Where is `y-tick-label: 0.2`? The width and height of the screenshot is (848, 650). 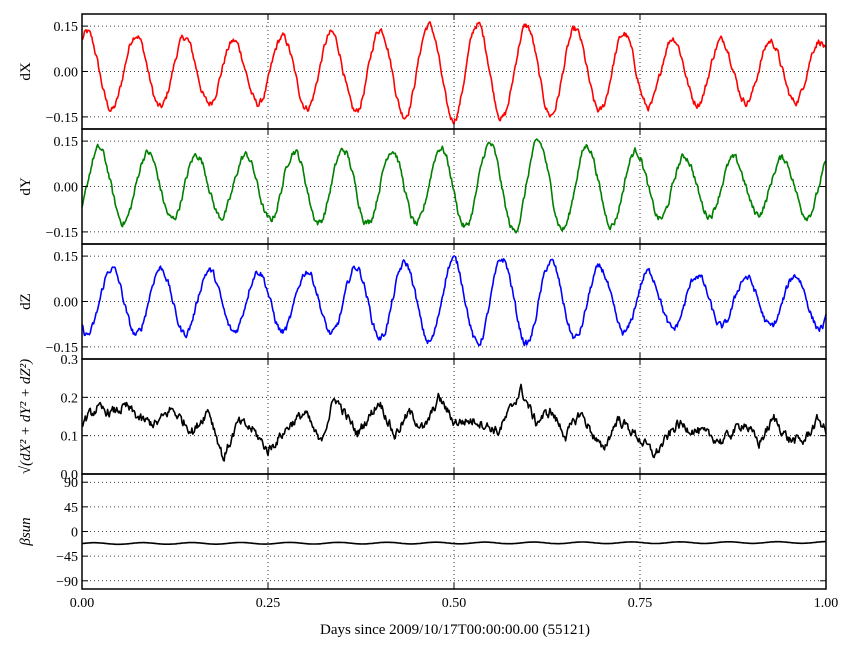
y-tick-label: 0.2 is located at coordinates (70, 398).